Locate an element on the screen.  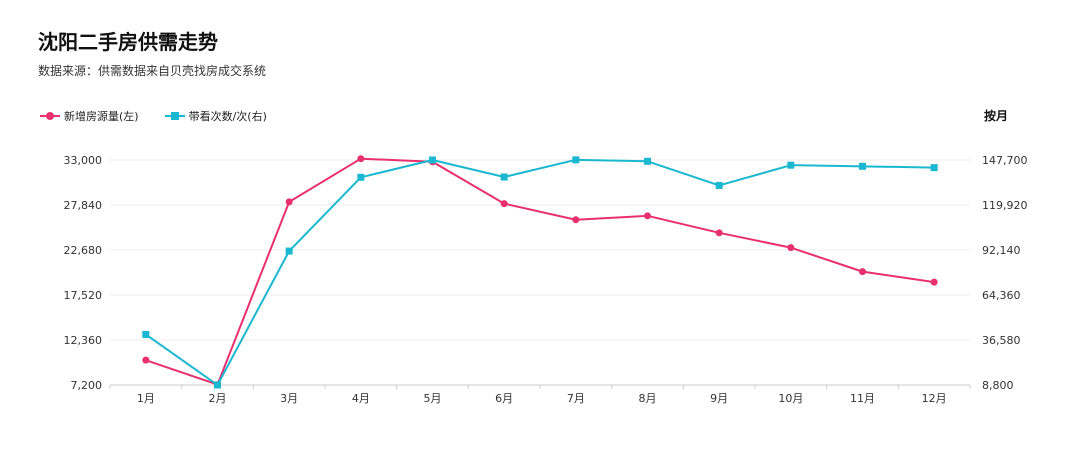
y-right-tick-label: 8,800 is located at coordinates (998, 385).